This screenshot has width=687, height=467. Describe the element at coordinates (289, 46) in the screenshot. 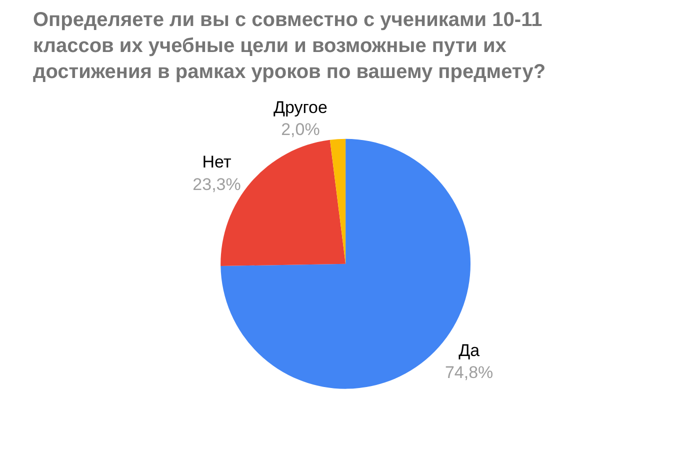

I see `chart-title: Определяете ли вы с совместно с учениками 10-11 классов их учебные цели и возможные пути их достижения в рамках уроков по вашему предмету?` at that location.